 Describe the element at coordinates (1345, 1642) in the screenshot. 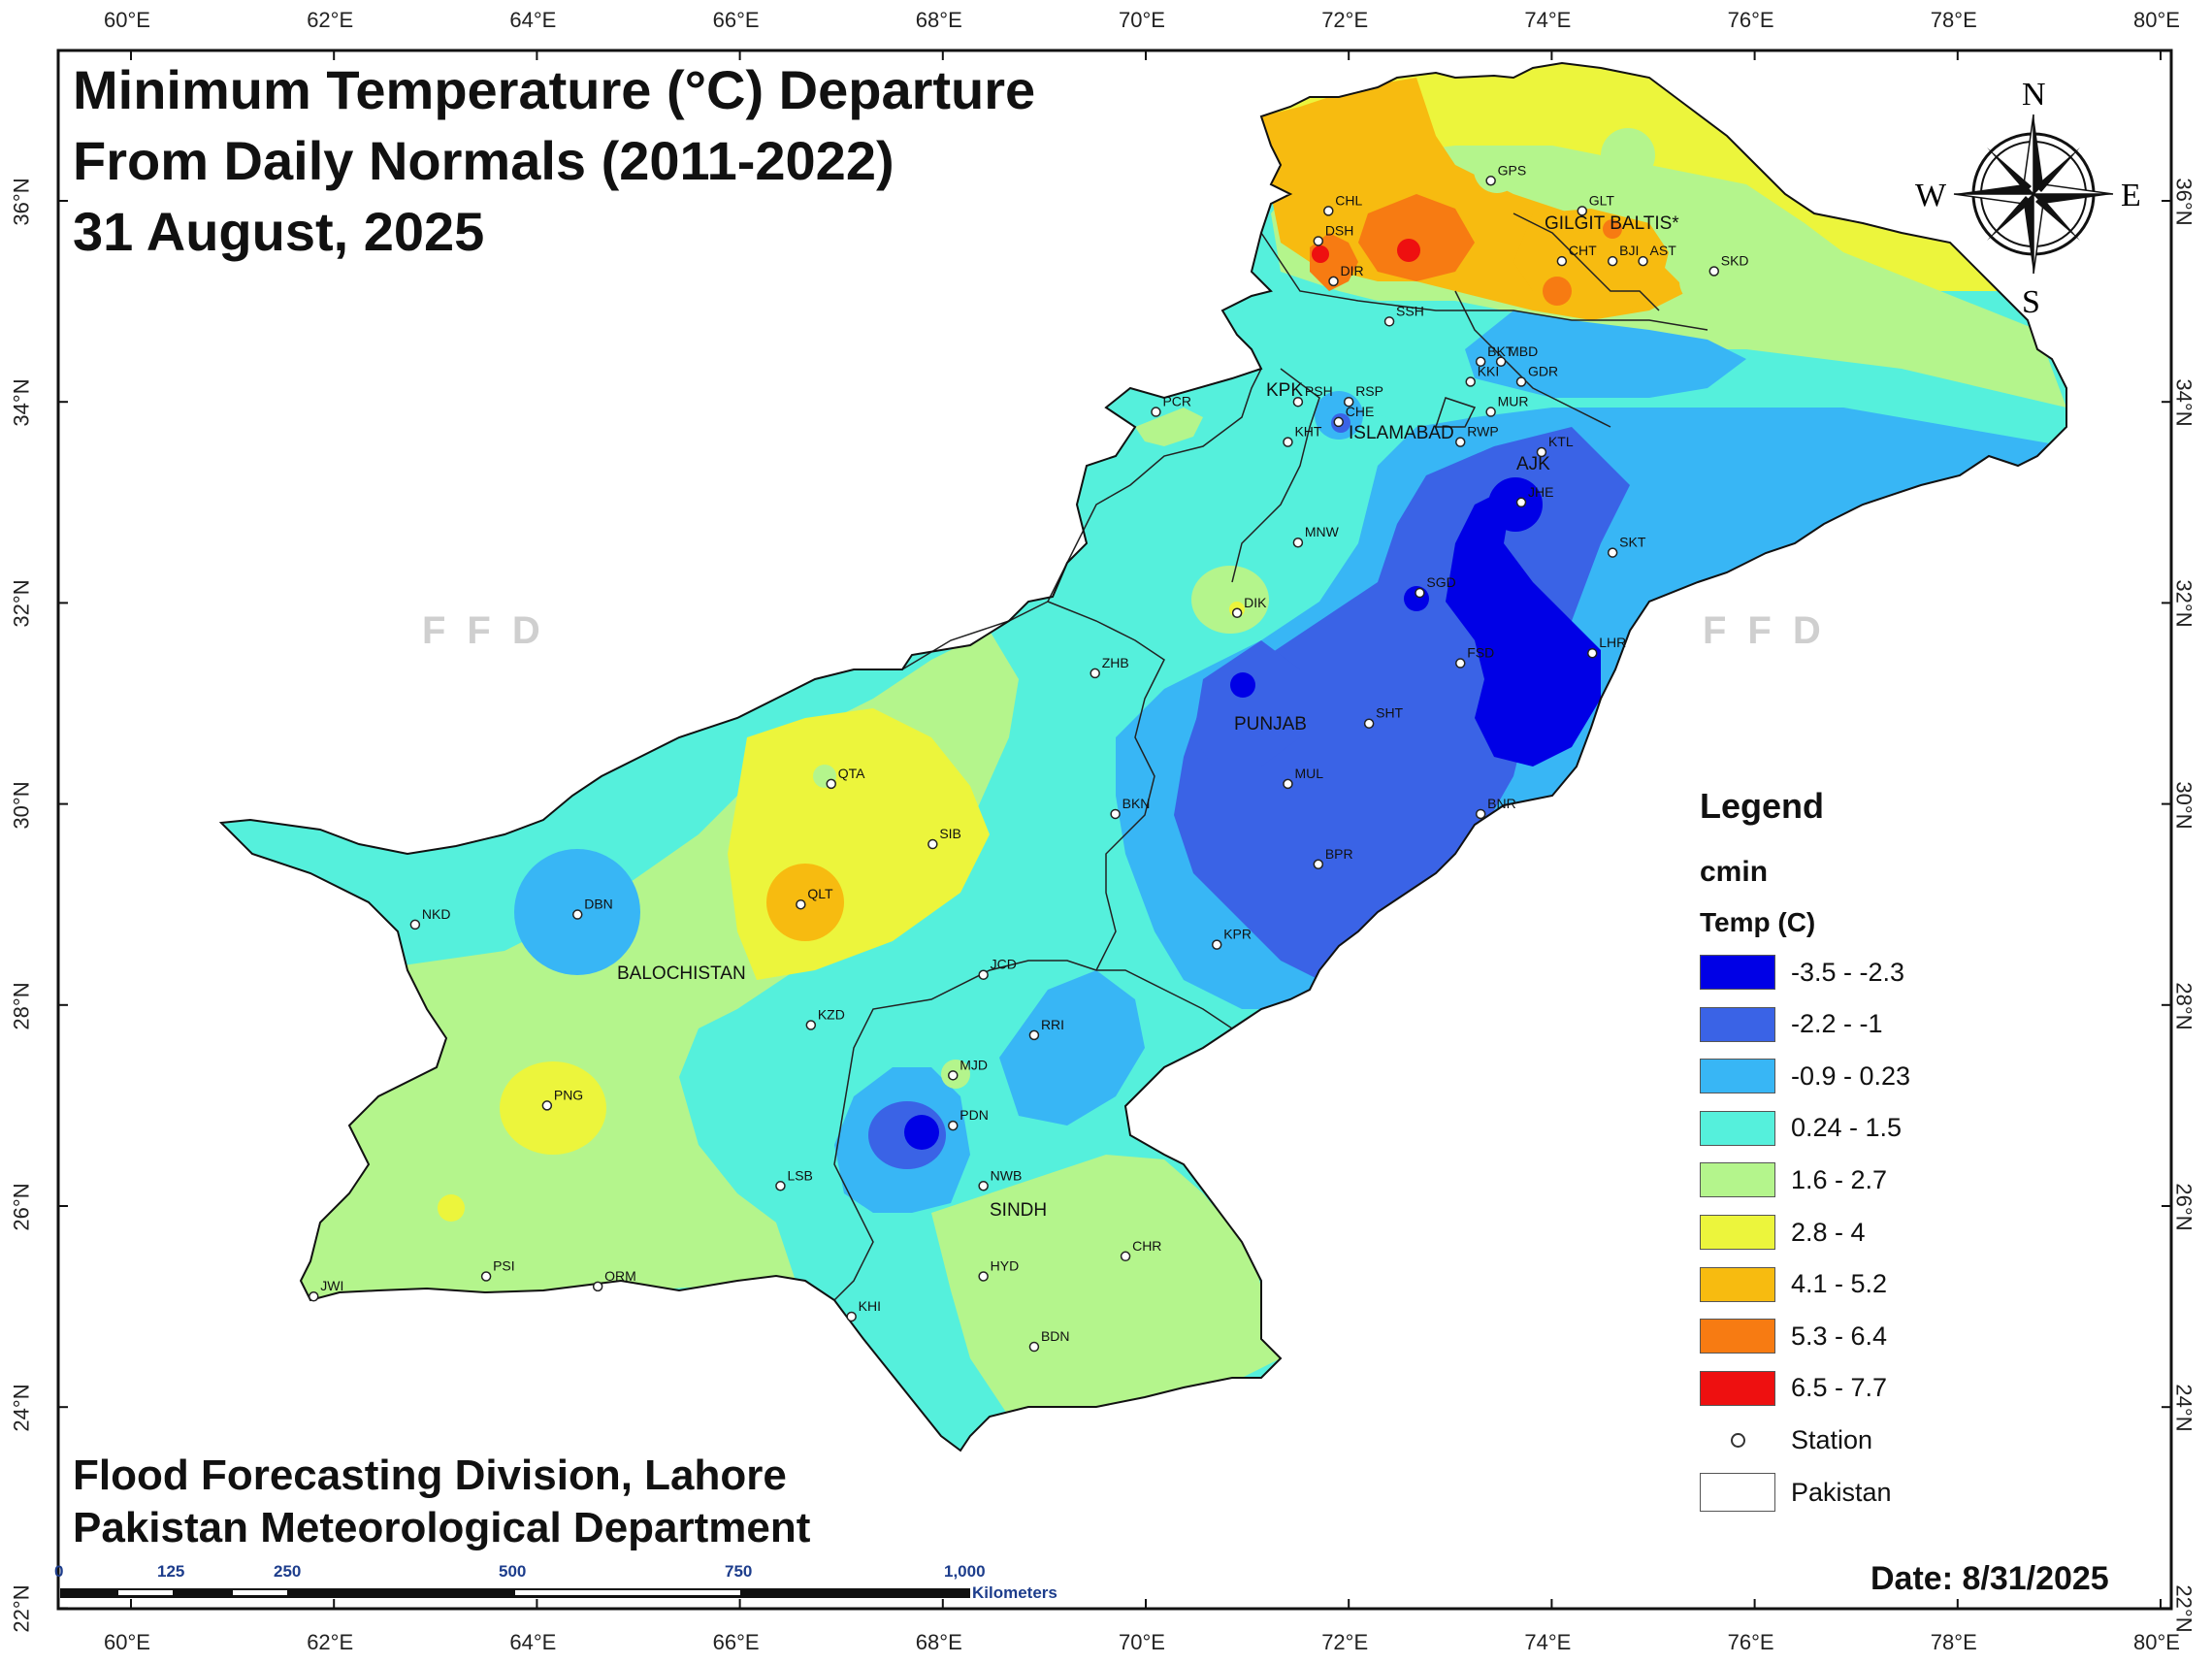

I see `lon-label-bottom: 72°E` at that location.